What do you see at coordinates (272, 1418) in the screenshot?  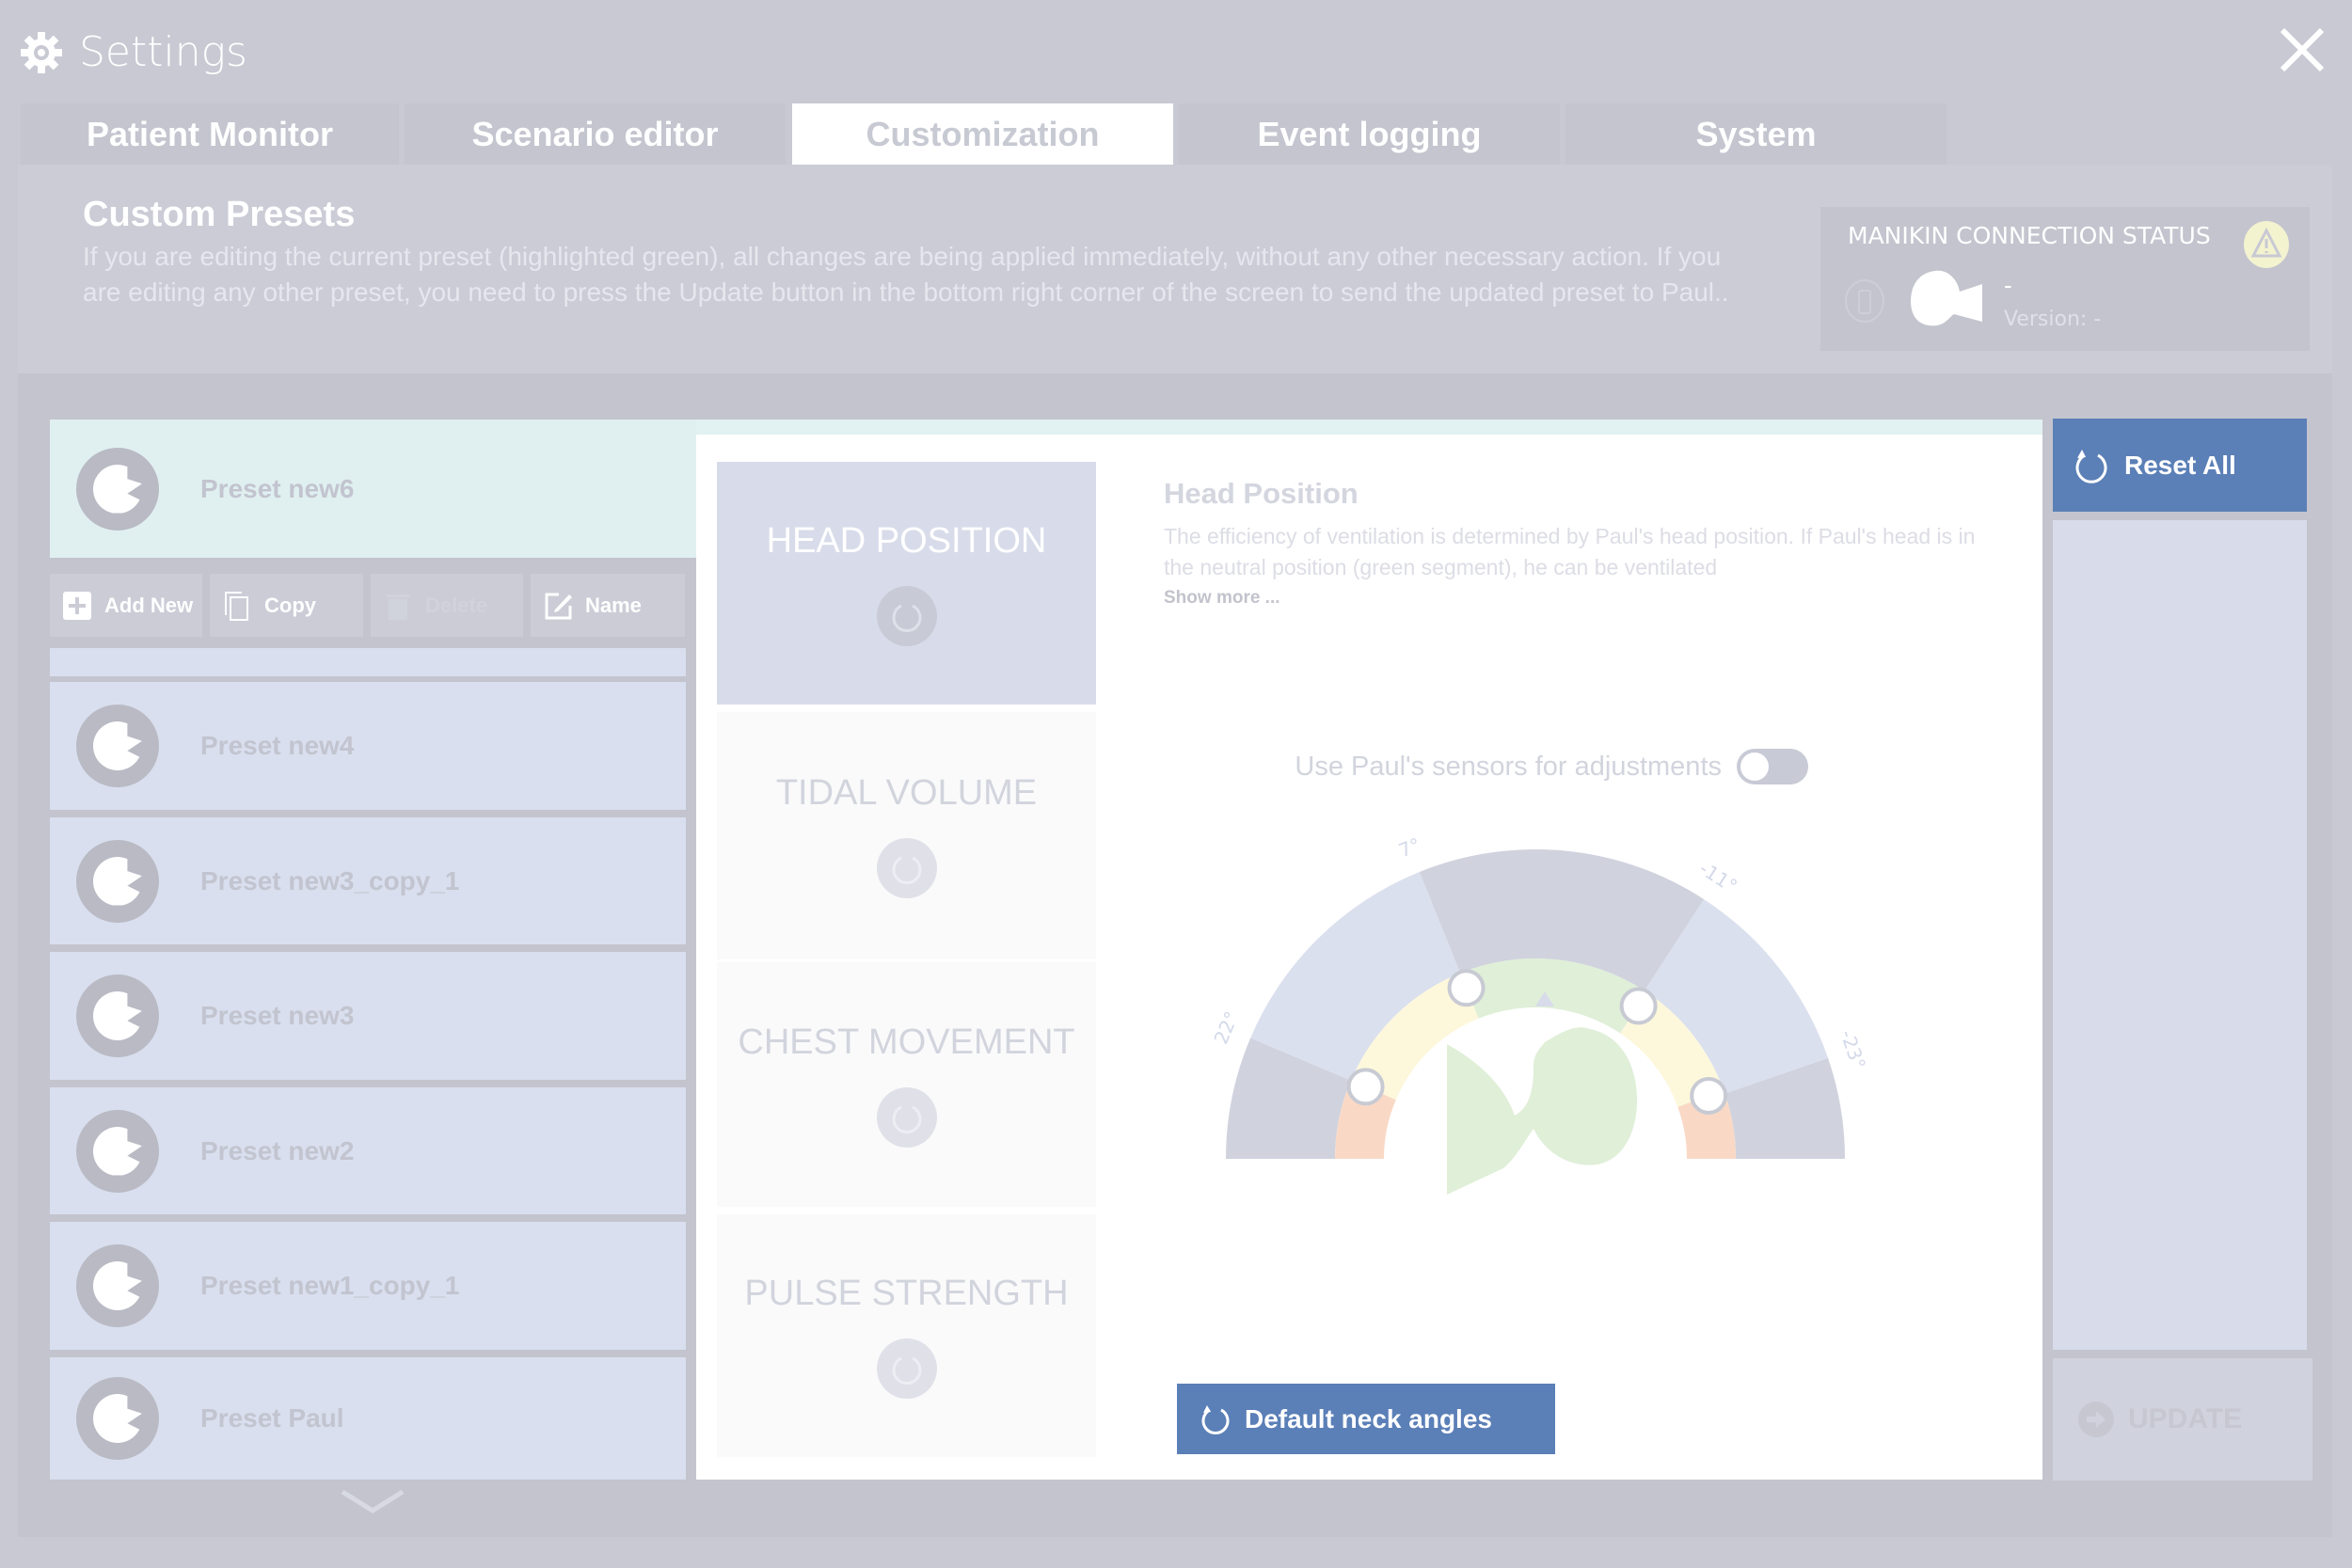 I see `preset-label: Preset Paul` at bounding box center [272, 1418].